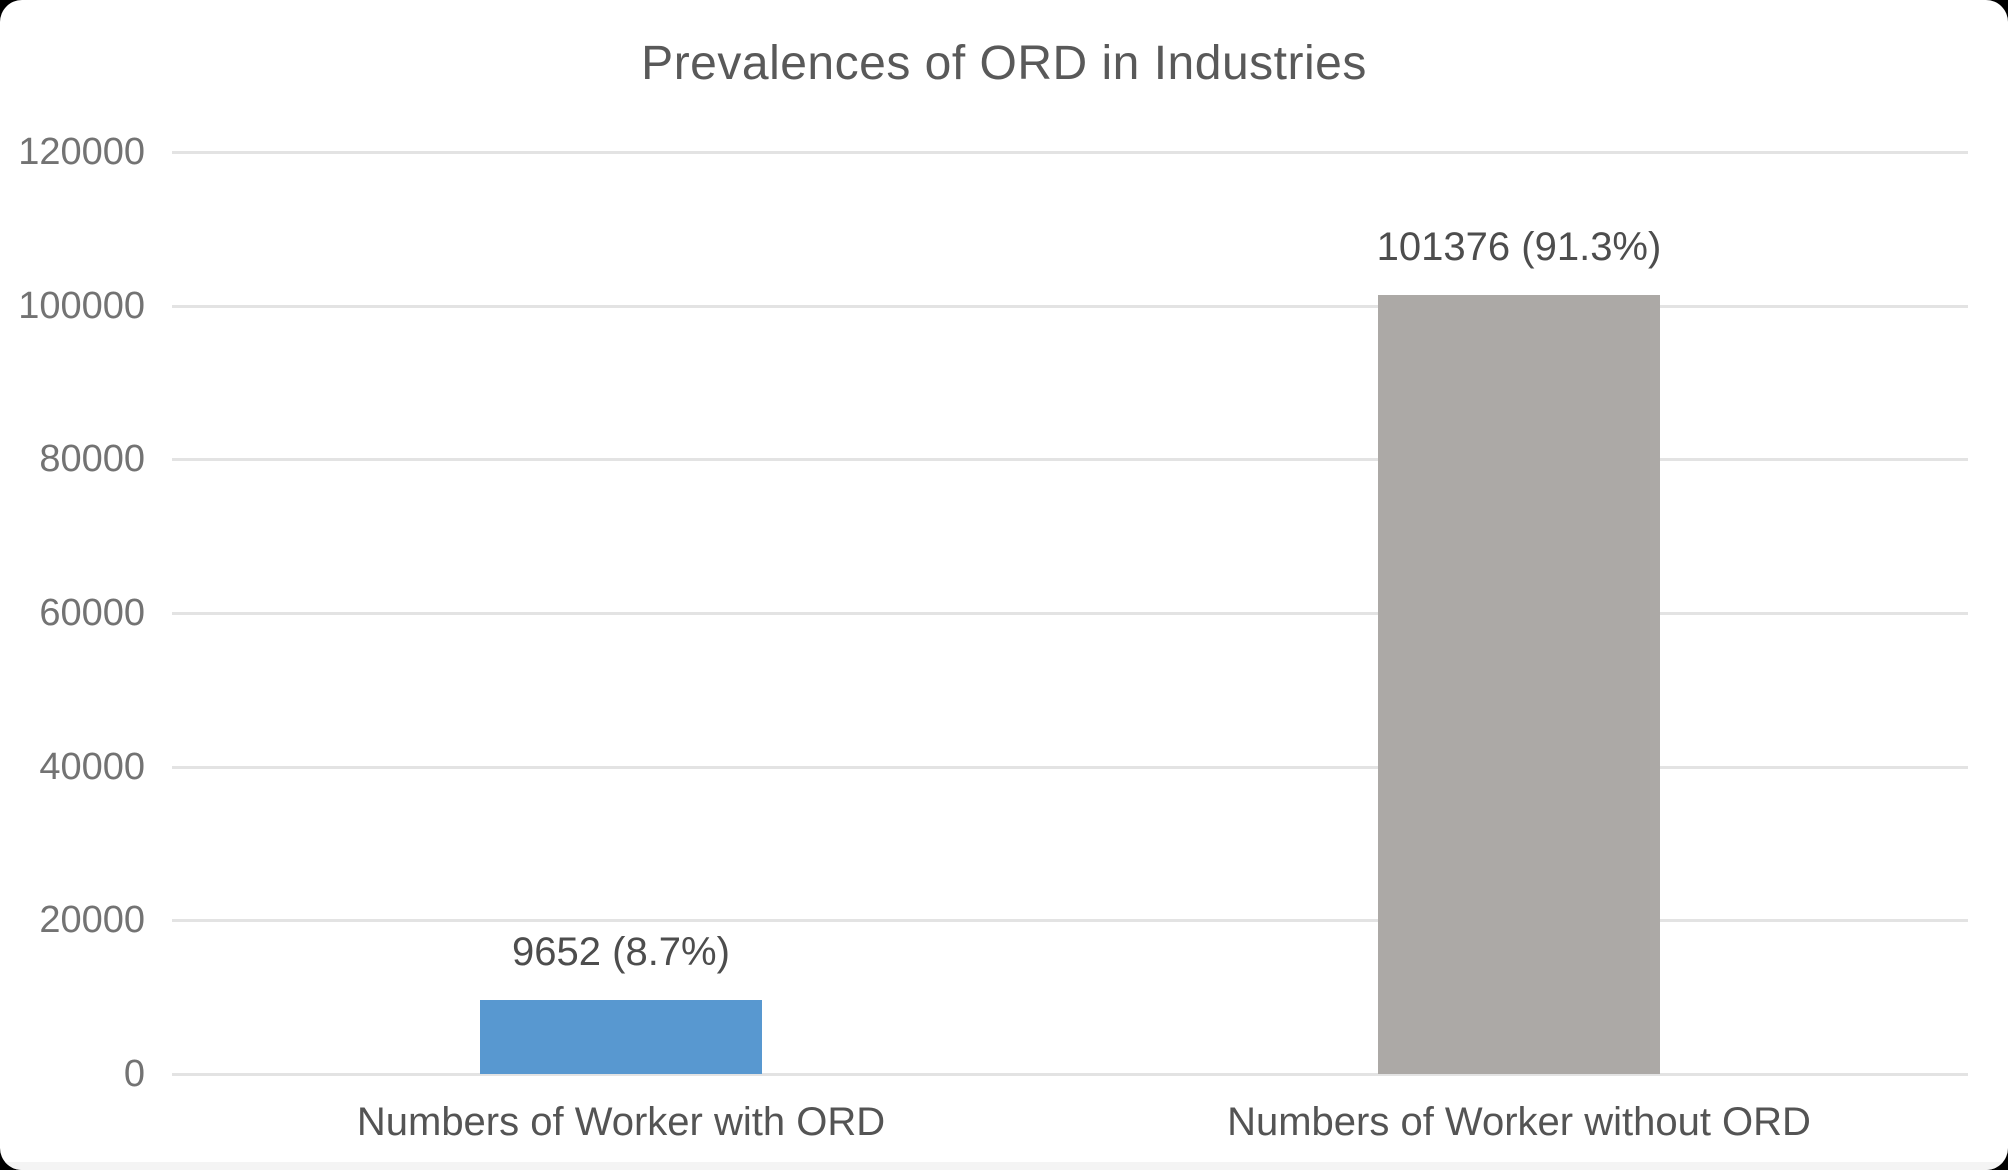 The width and height of the screenshot is (2008, 1170). Describe the element at coordinates (92, 459) in the screenshot. I see `y-tick-label-80000: 80000` at that location.